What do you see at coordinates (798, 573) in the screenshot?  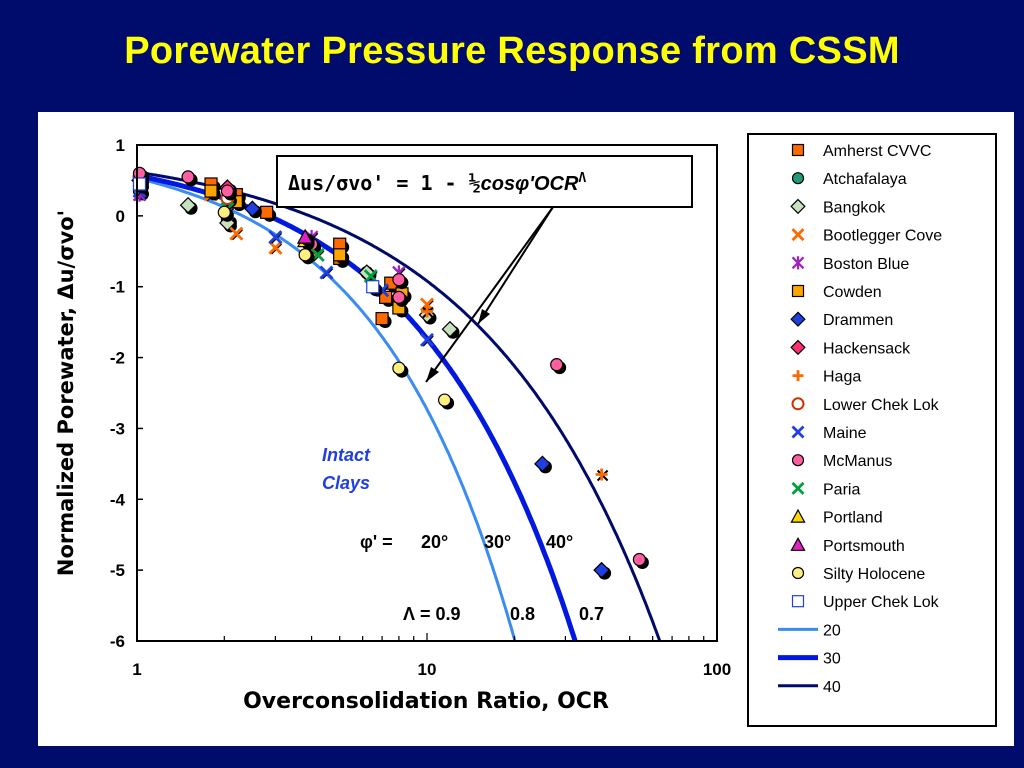 I see `legend-marker-silty-holocene` at bounding box center [798, 573].